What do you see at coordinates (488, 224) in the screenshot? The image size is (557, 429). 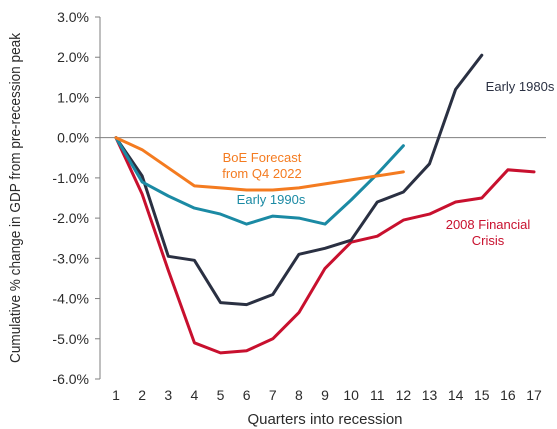 I see `series-label-line: 2008 Financial` at bounding box center [488, 224].